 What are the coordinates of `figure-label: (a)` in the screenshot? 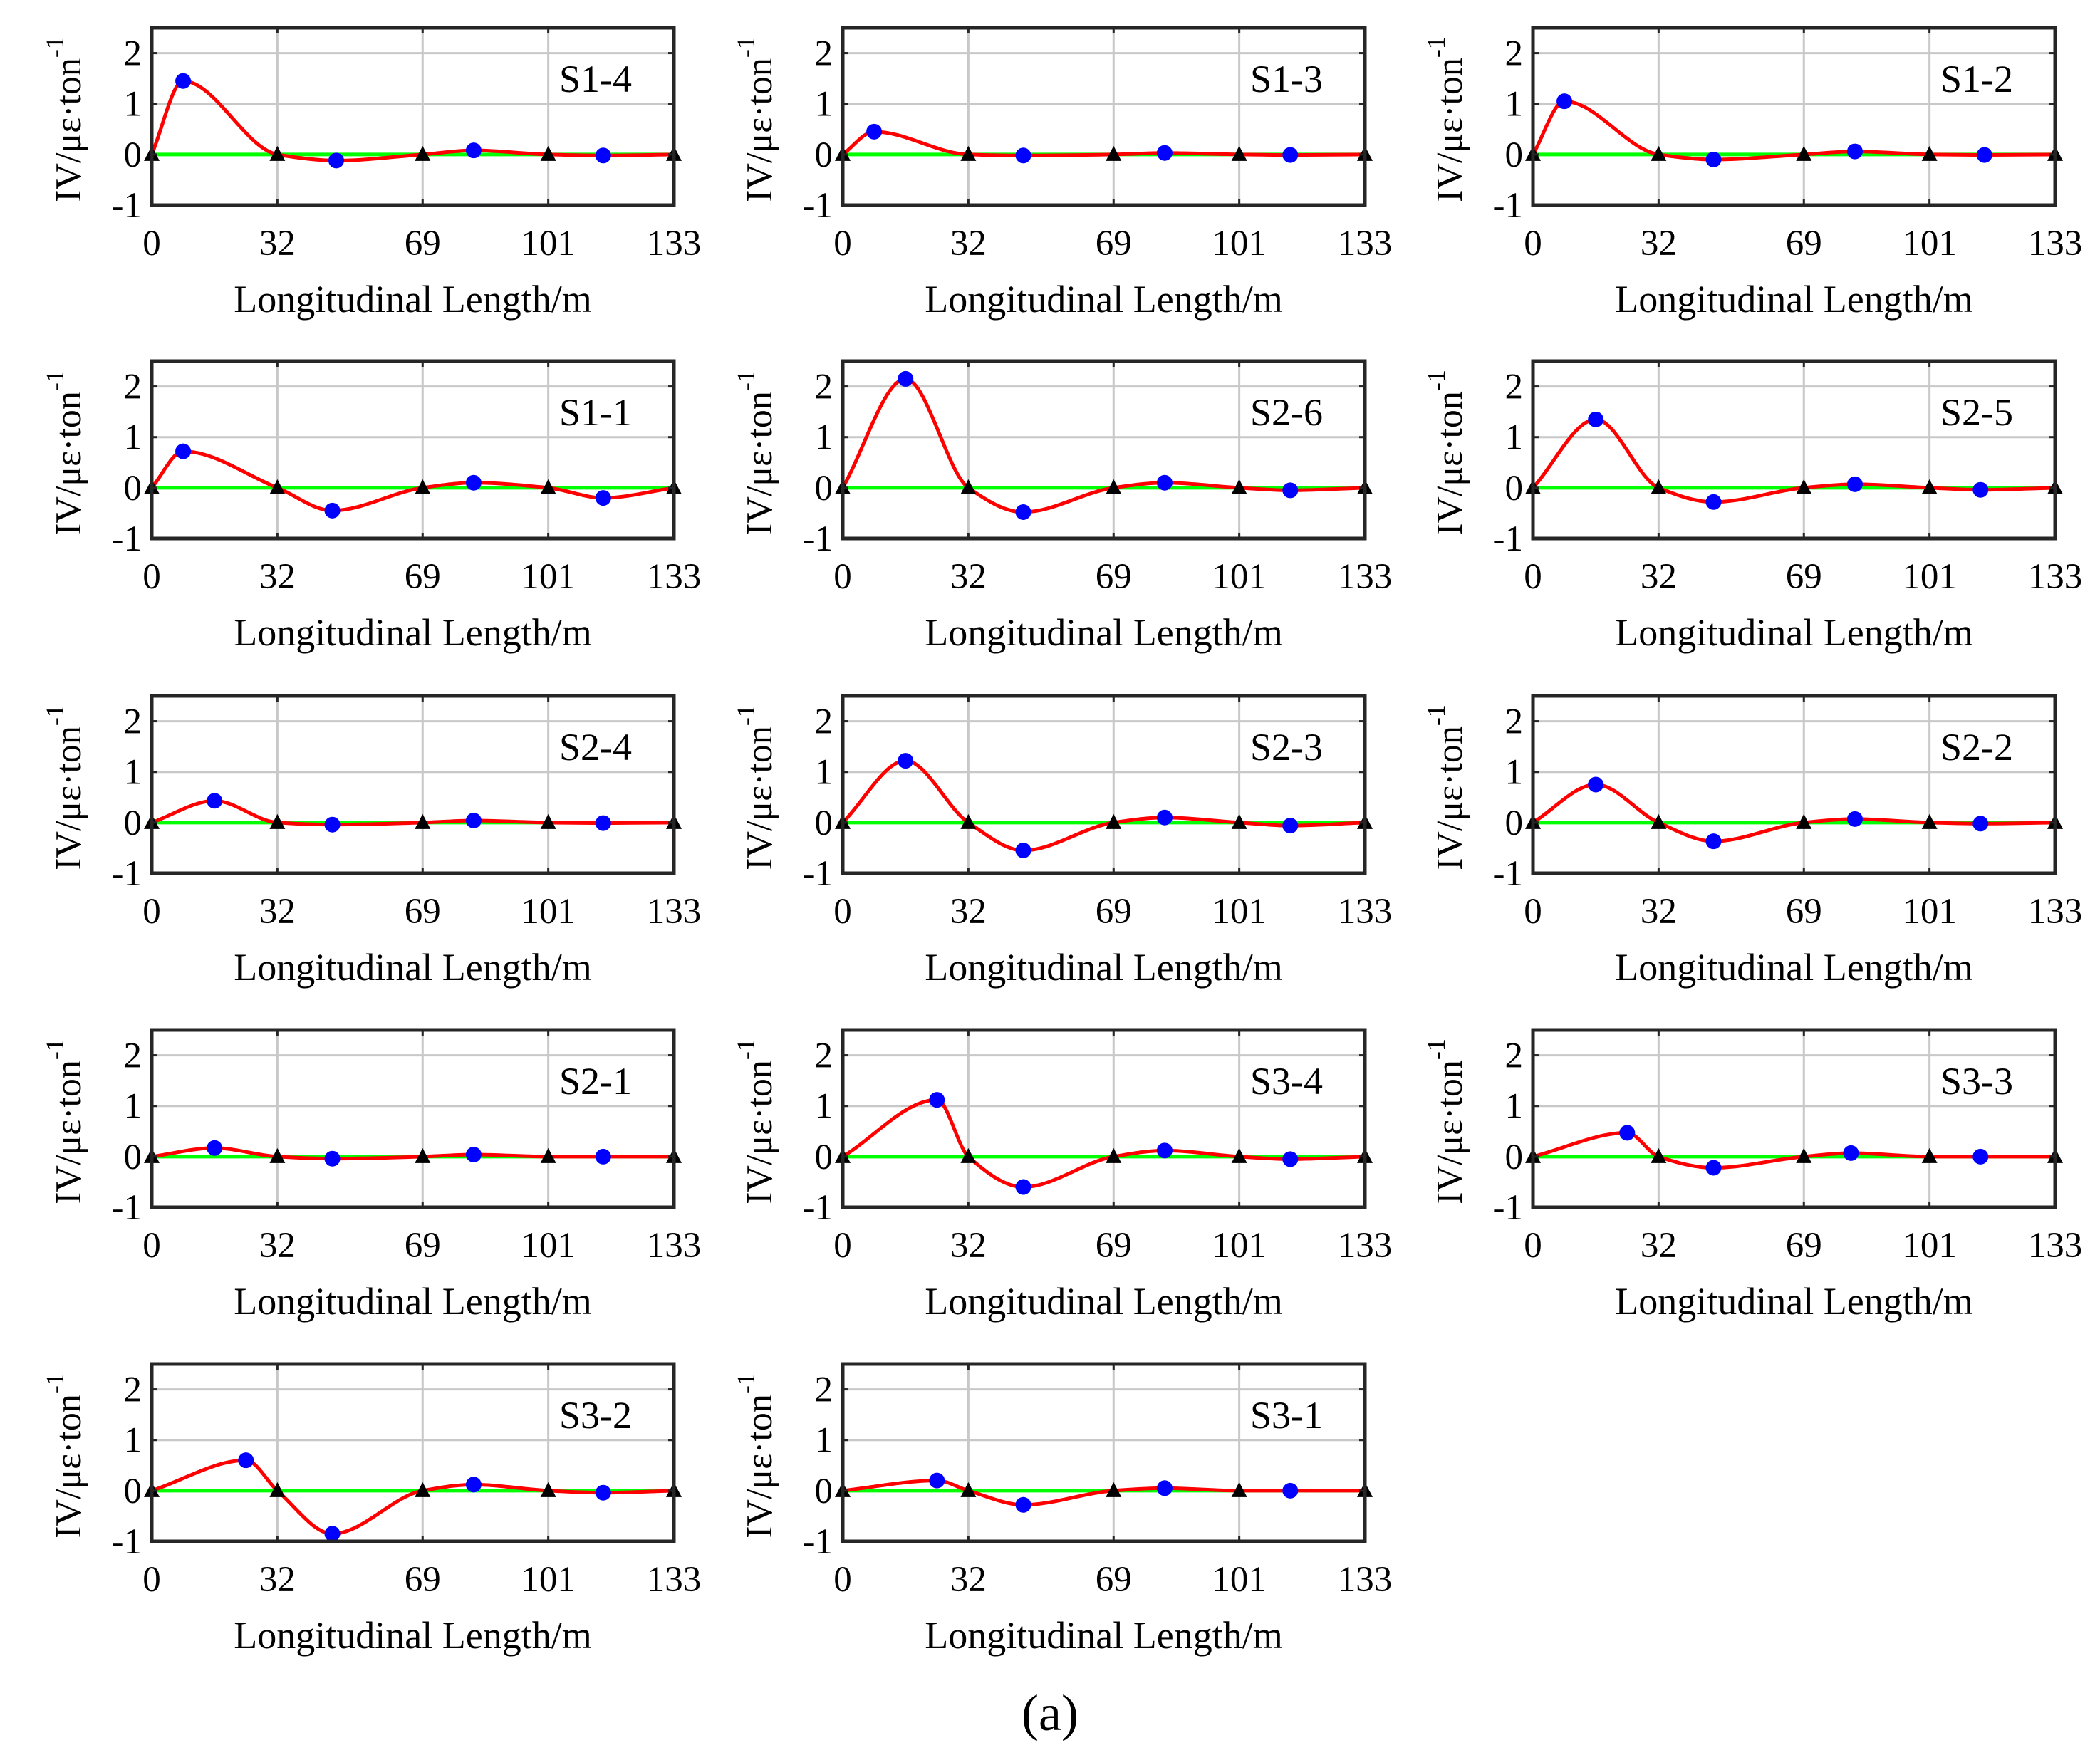 It's located at (1050, 1713).